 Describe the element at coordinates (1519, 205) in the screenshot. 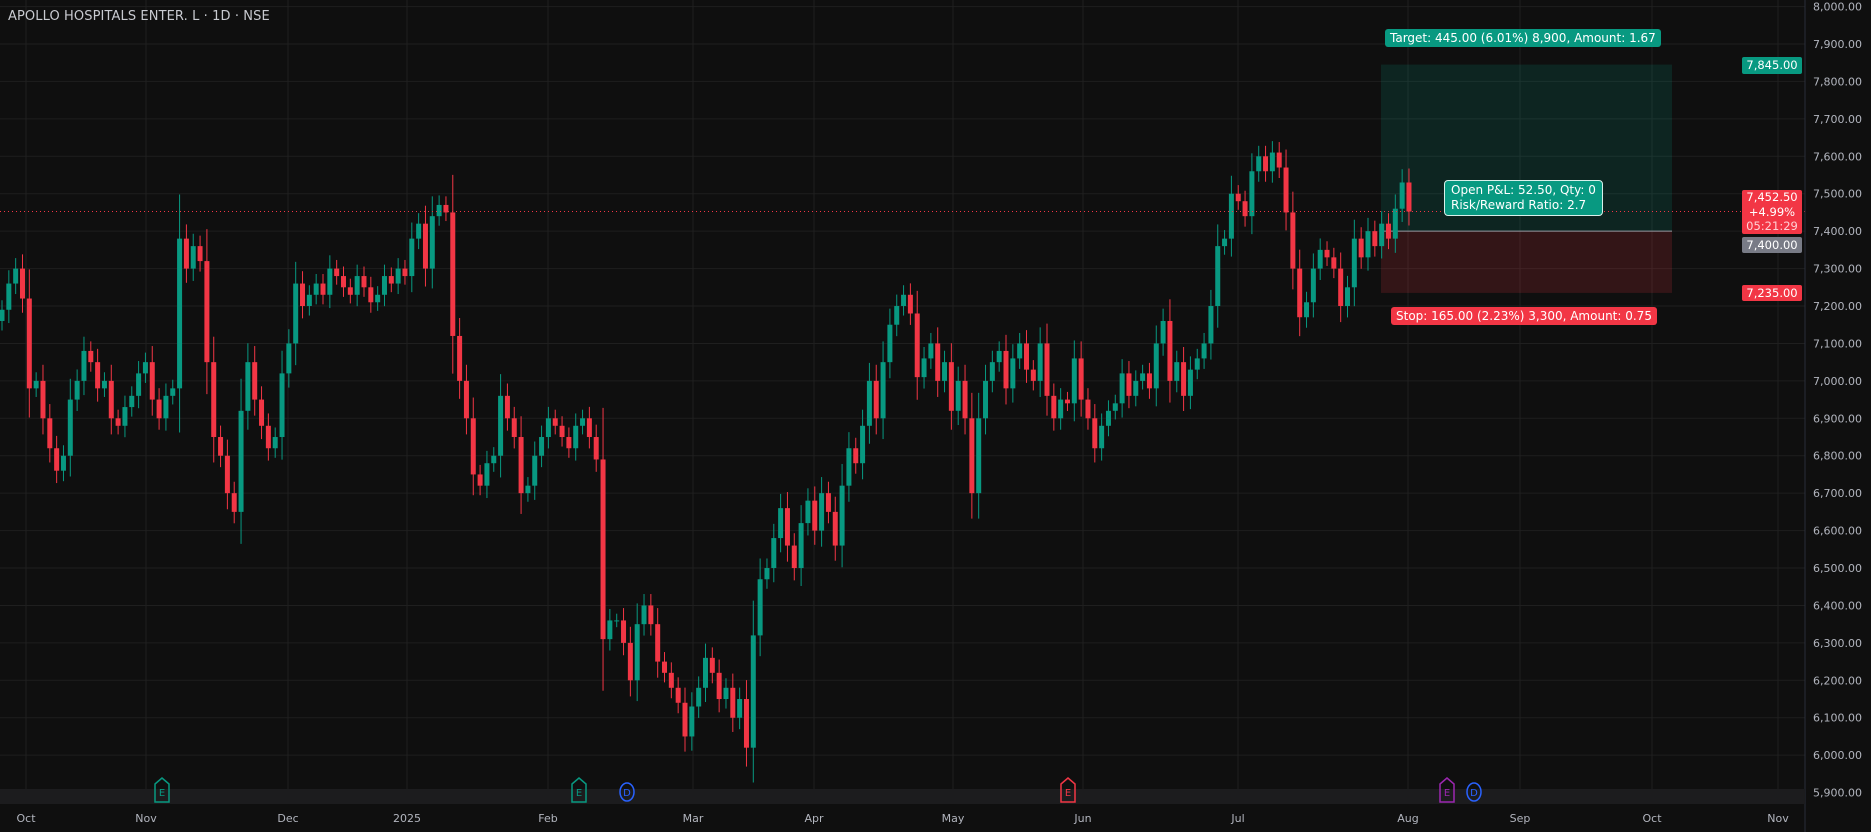

I see `risk-reward-line: Risk/Reward Ratio: 2.7` at that location.